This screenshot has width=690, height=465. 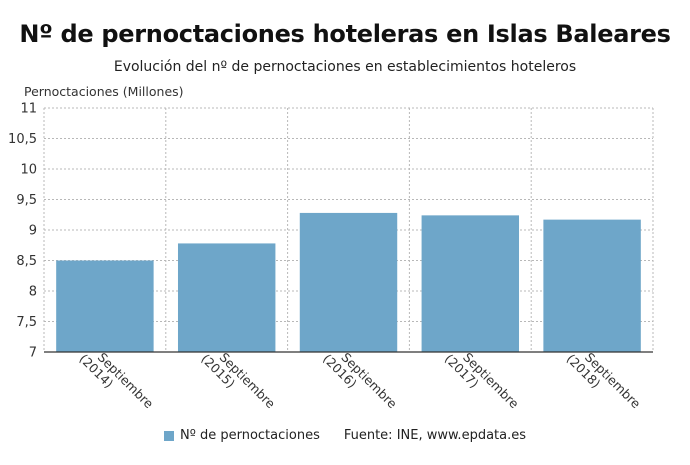 What do you see at coordinates (435, 435) in the screenshot?
I see `source-text: Fuente: INE, www.epdata.es` at bounding box center [435, 435].